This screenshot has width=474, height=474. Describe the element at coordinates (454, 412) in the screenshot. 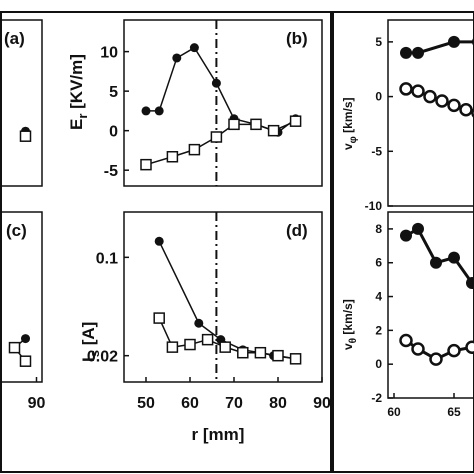

I see `panel-f-xtick-label: 65` at that location.